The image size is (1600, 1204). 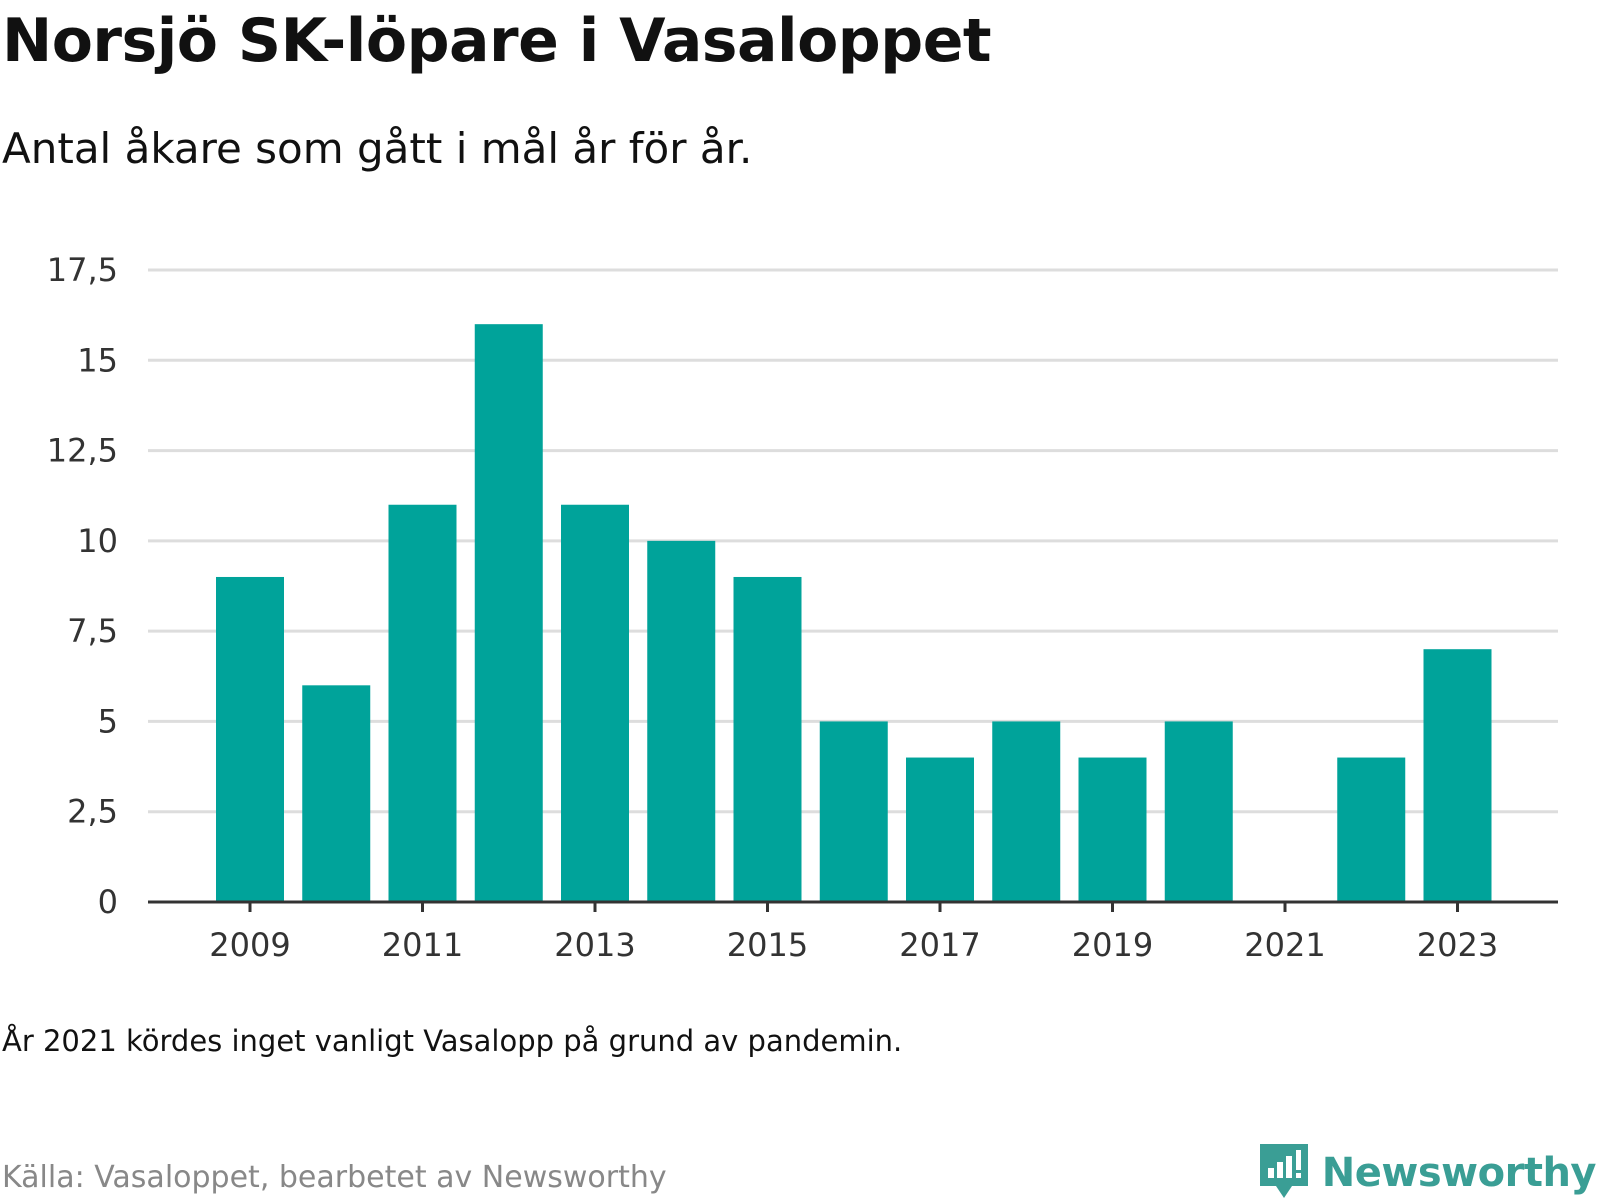 What do you see at coordinates (250, 739) in the screenshot?
I see `bar-2009` at bounding box center [250, 739].